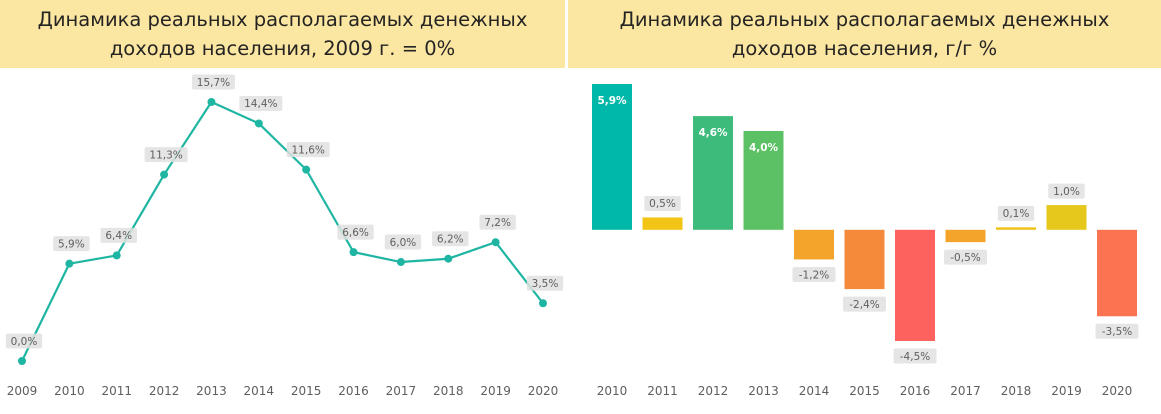 The width and height of the screenshot is (1161, 414). I want to click on bar-label-2015-bg, so click(864, 304).